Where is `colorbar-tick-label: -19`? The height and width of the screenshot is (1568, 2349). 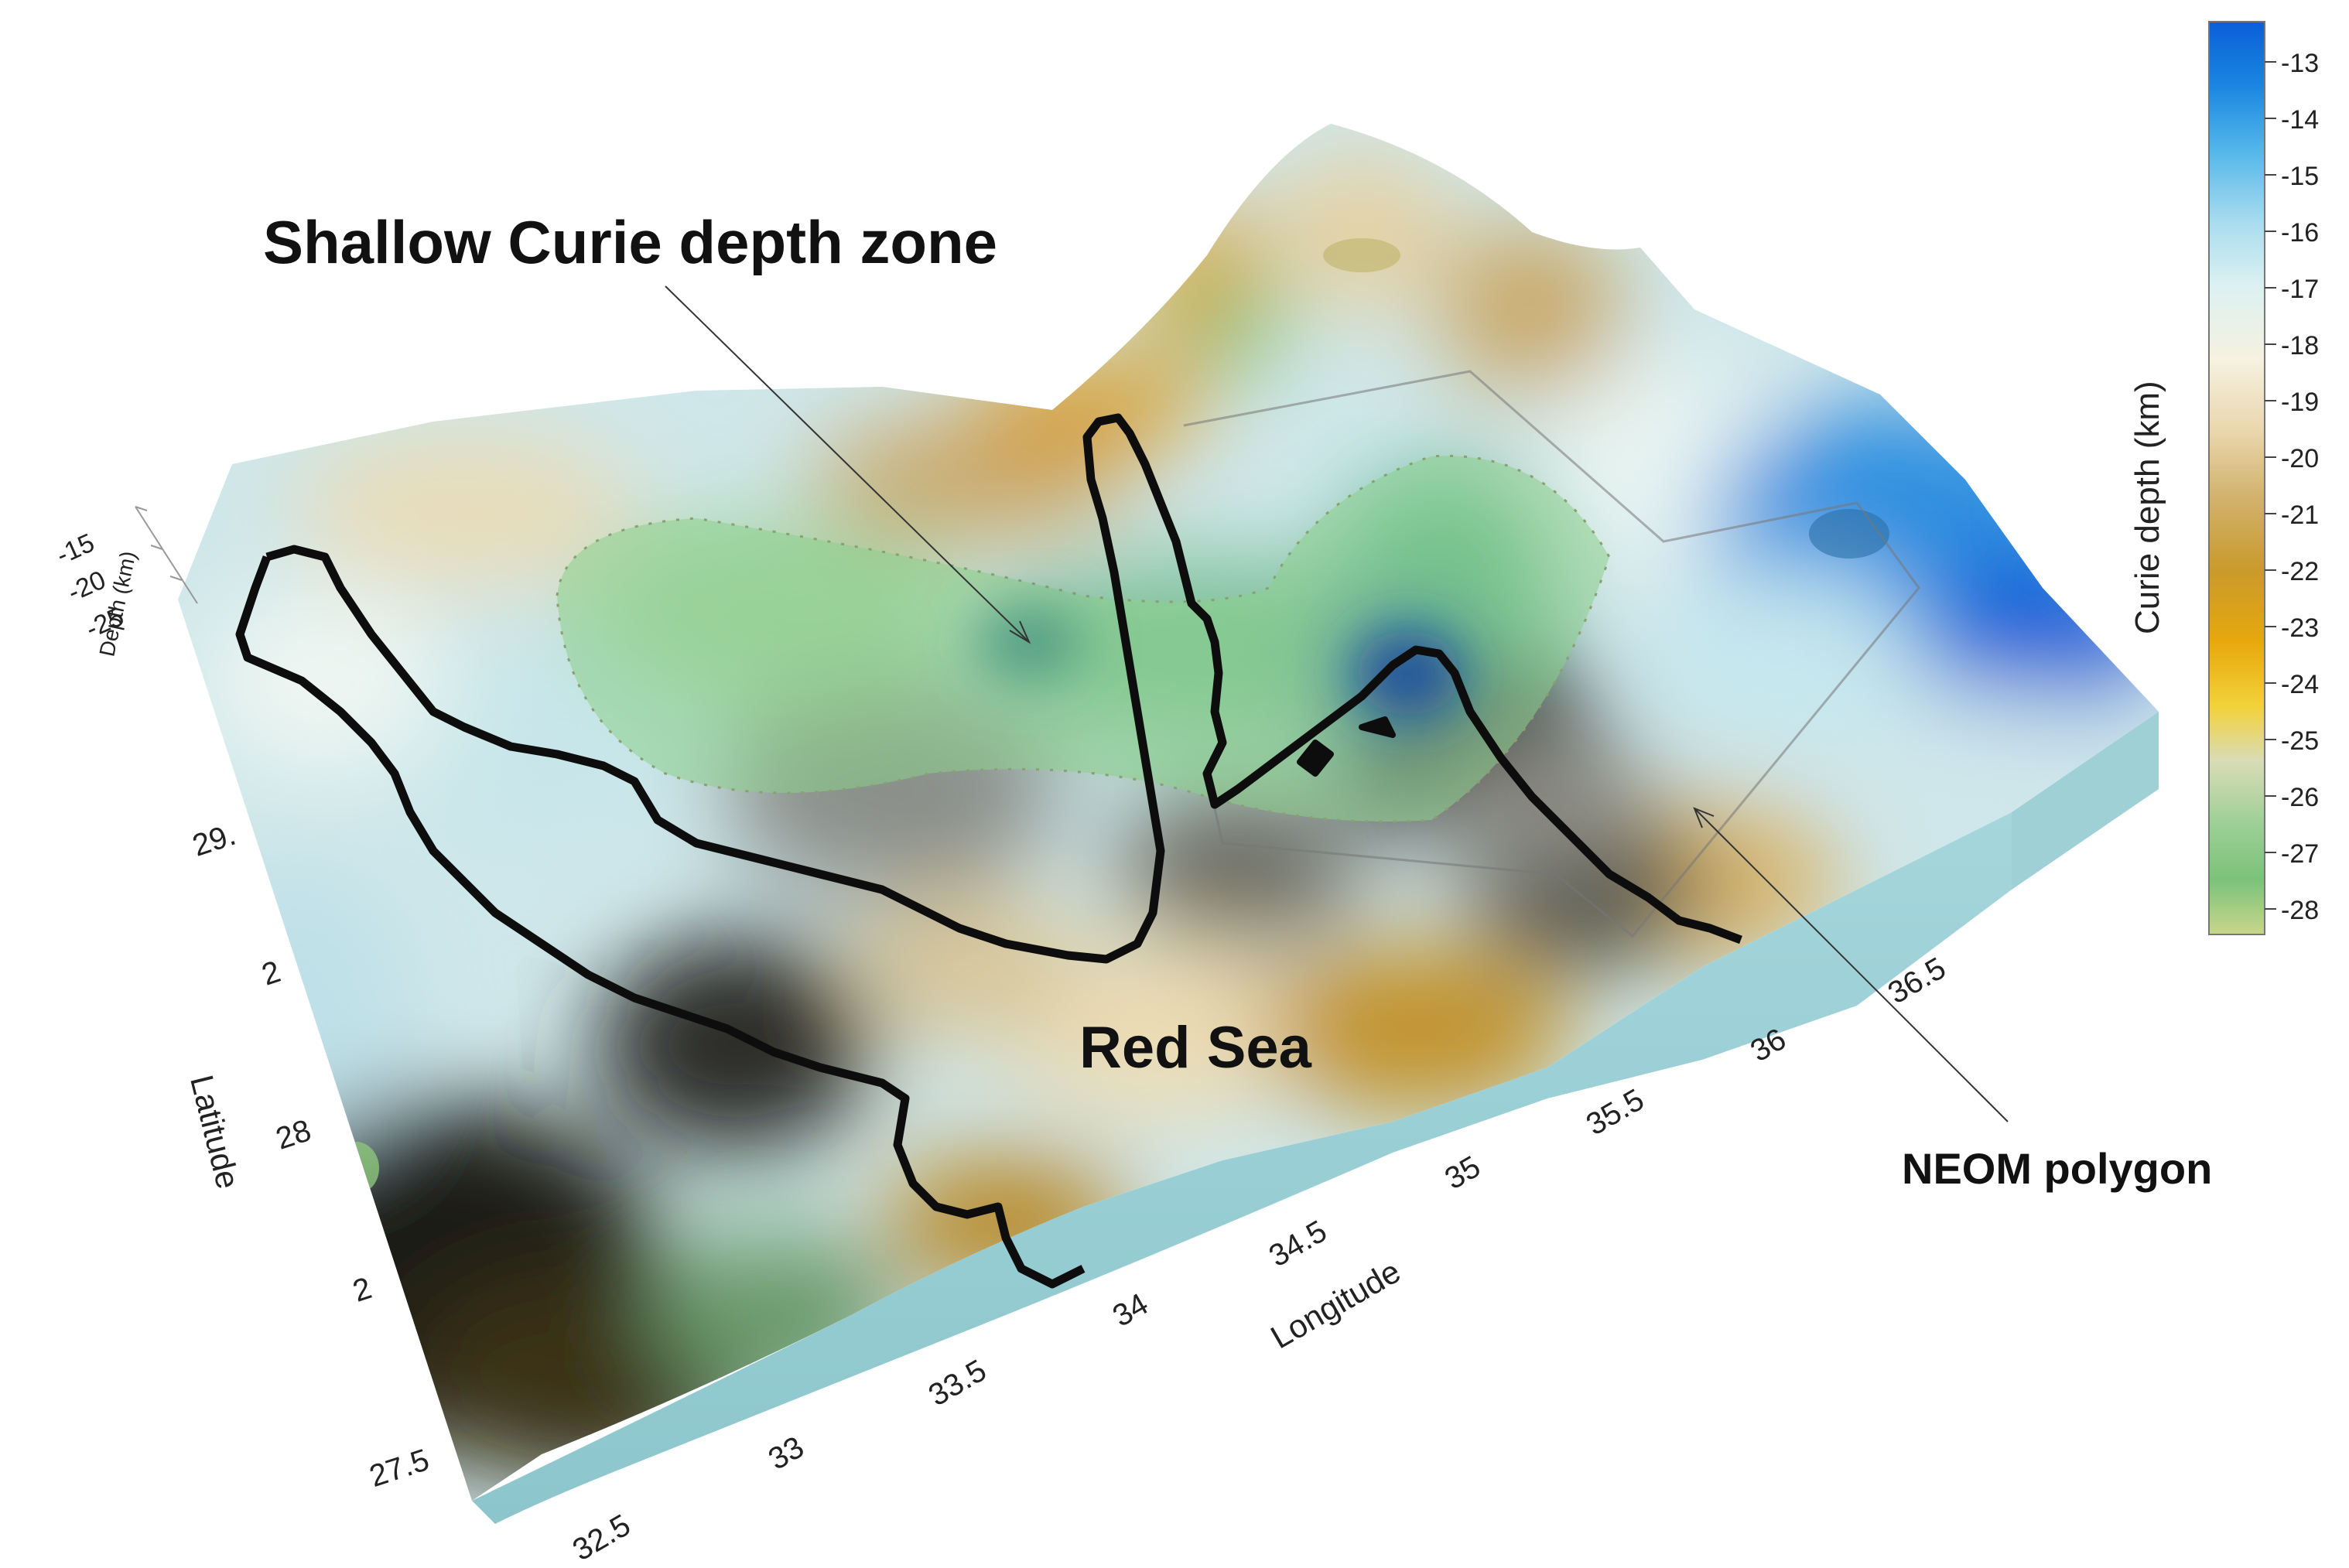 colorbar-tick-label: -19 is located at coordinates (2300, 403).